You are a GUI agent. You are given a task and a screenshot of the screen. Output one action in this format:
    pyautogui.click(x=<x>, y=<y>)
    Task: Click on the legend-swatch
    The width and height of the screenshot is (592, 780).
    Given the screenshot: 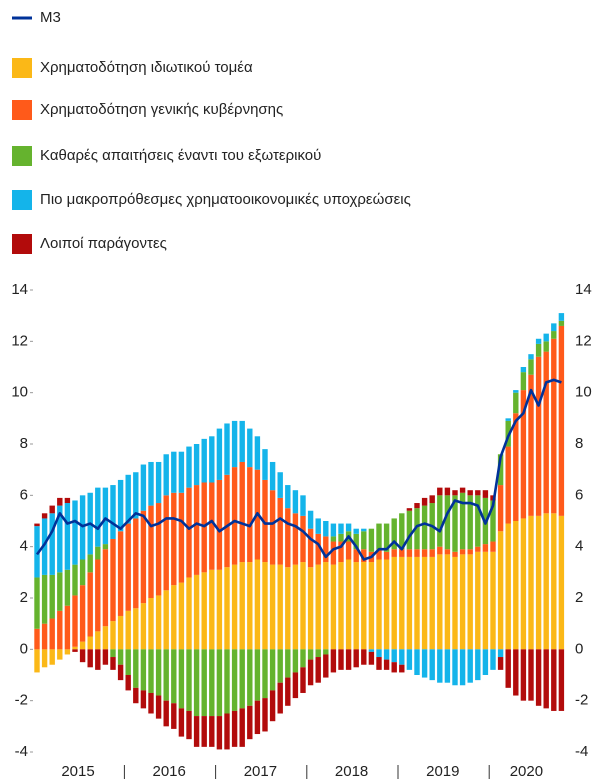 What is the action you would take?
    pyautogui.click(x=22, y=200)
    